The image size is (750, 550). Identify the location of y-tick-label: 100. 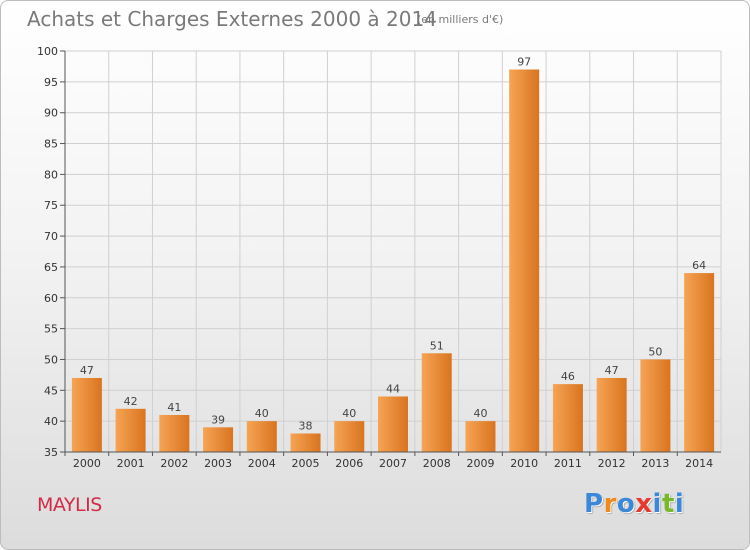
(47, 51).